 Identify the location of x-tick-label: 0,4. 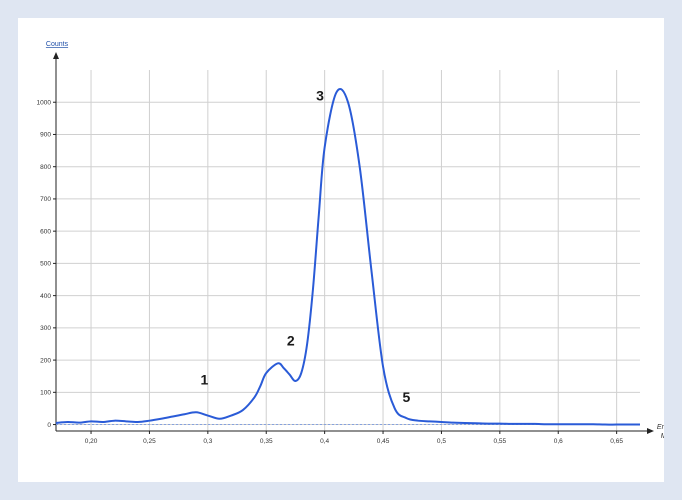
(324, 441).